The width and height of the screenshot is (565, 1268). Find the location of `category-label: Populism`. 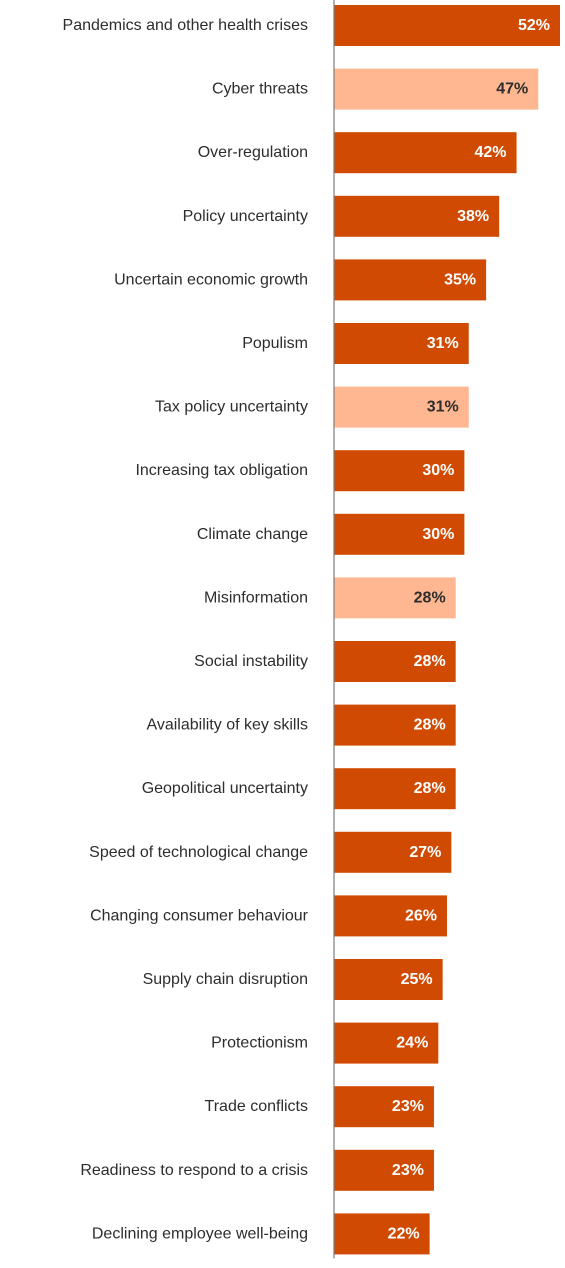

category-label: Populism is located at coordinates (275, 343).